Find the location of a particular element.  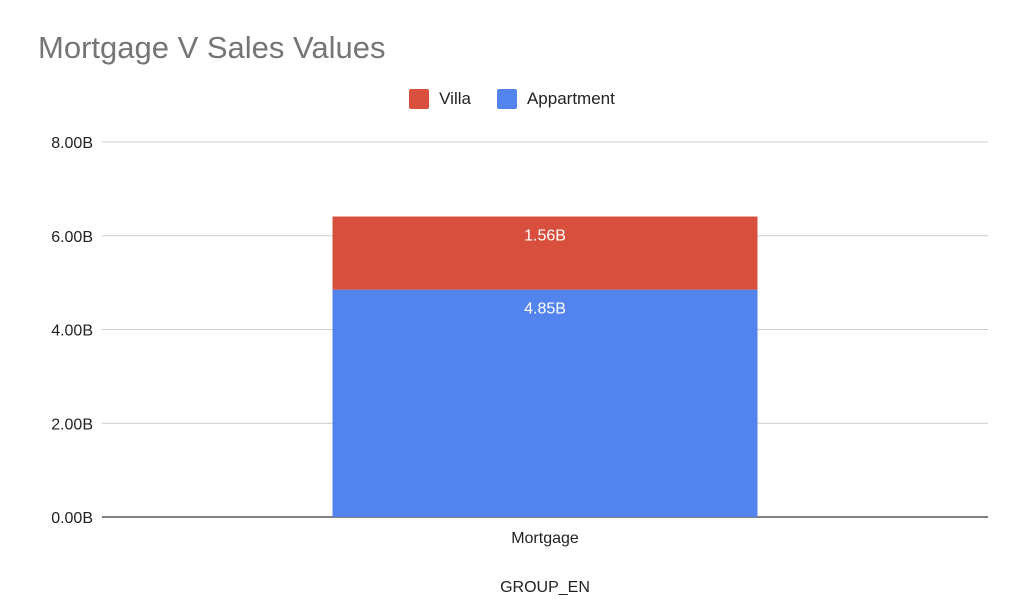

legend-item-villa: Villa is located at coordinates (440, 99).